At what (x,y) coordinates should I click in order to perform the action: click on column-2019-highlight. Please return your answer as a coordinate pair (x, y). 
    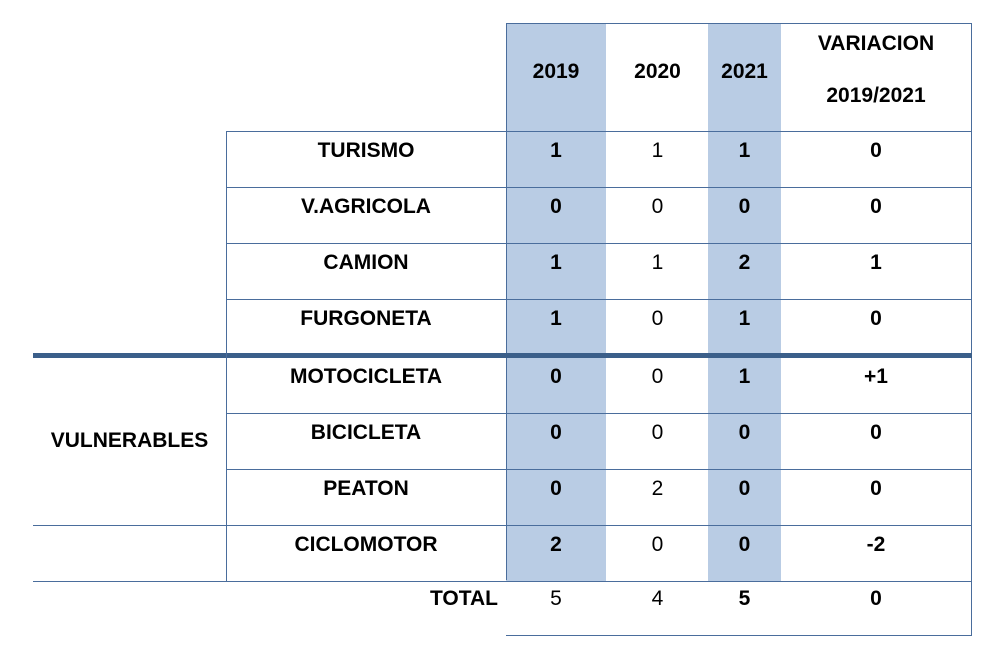
    Looking at the image, I should click on (556, 302).